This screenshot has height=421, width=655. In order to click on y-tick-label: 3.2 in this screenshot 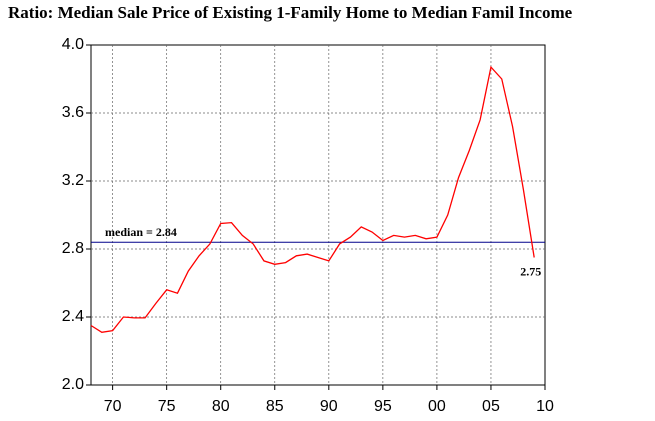, I will do `click(73, 180)`.